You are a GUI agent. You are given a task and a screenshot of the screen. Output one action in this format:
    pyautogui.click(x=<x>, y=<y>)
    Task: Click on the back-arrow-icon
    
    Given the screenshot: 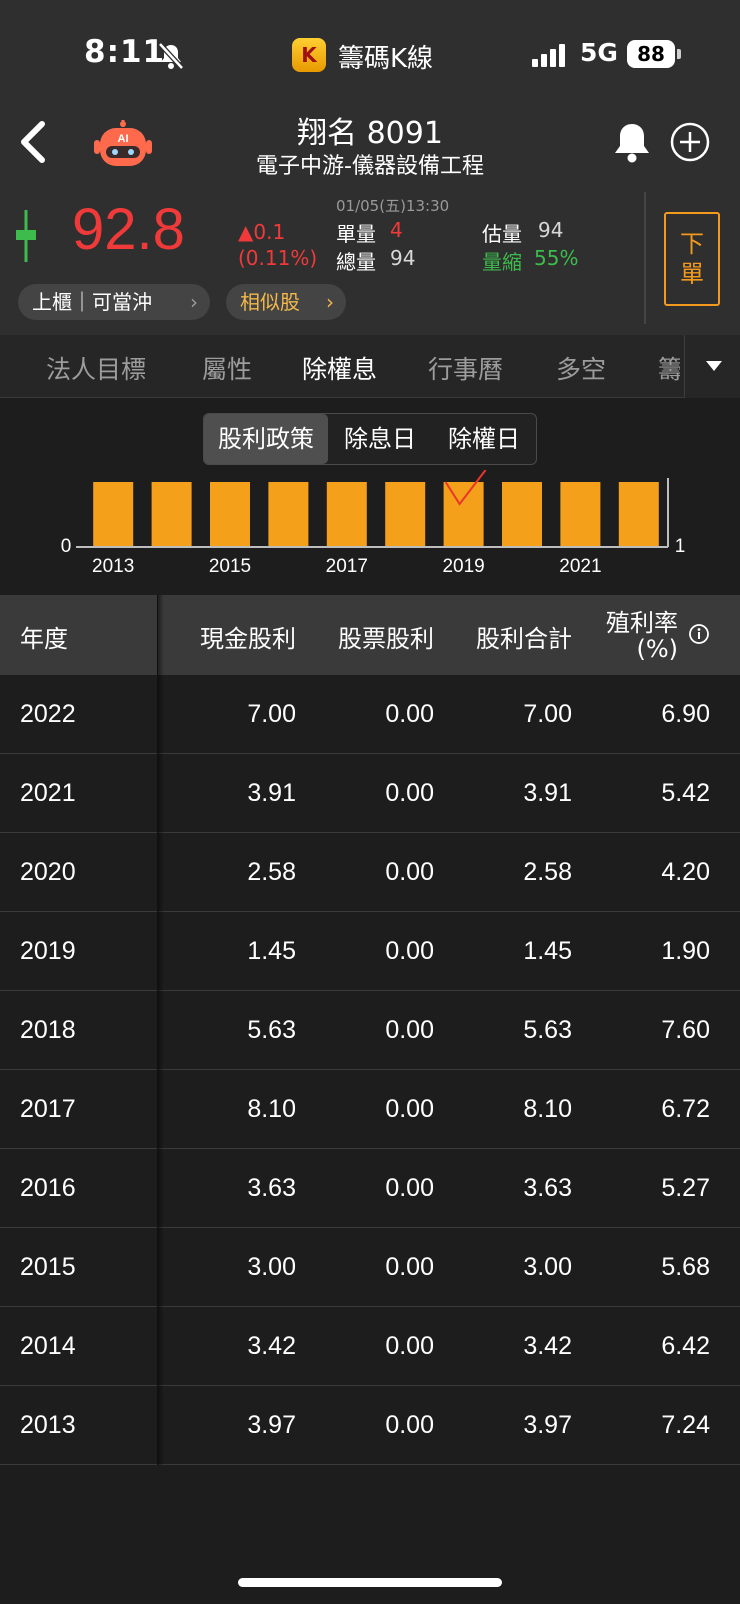 What is the action you would take?
    pyautogui.click(x=33, y=142)
    